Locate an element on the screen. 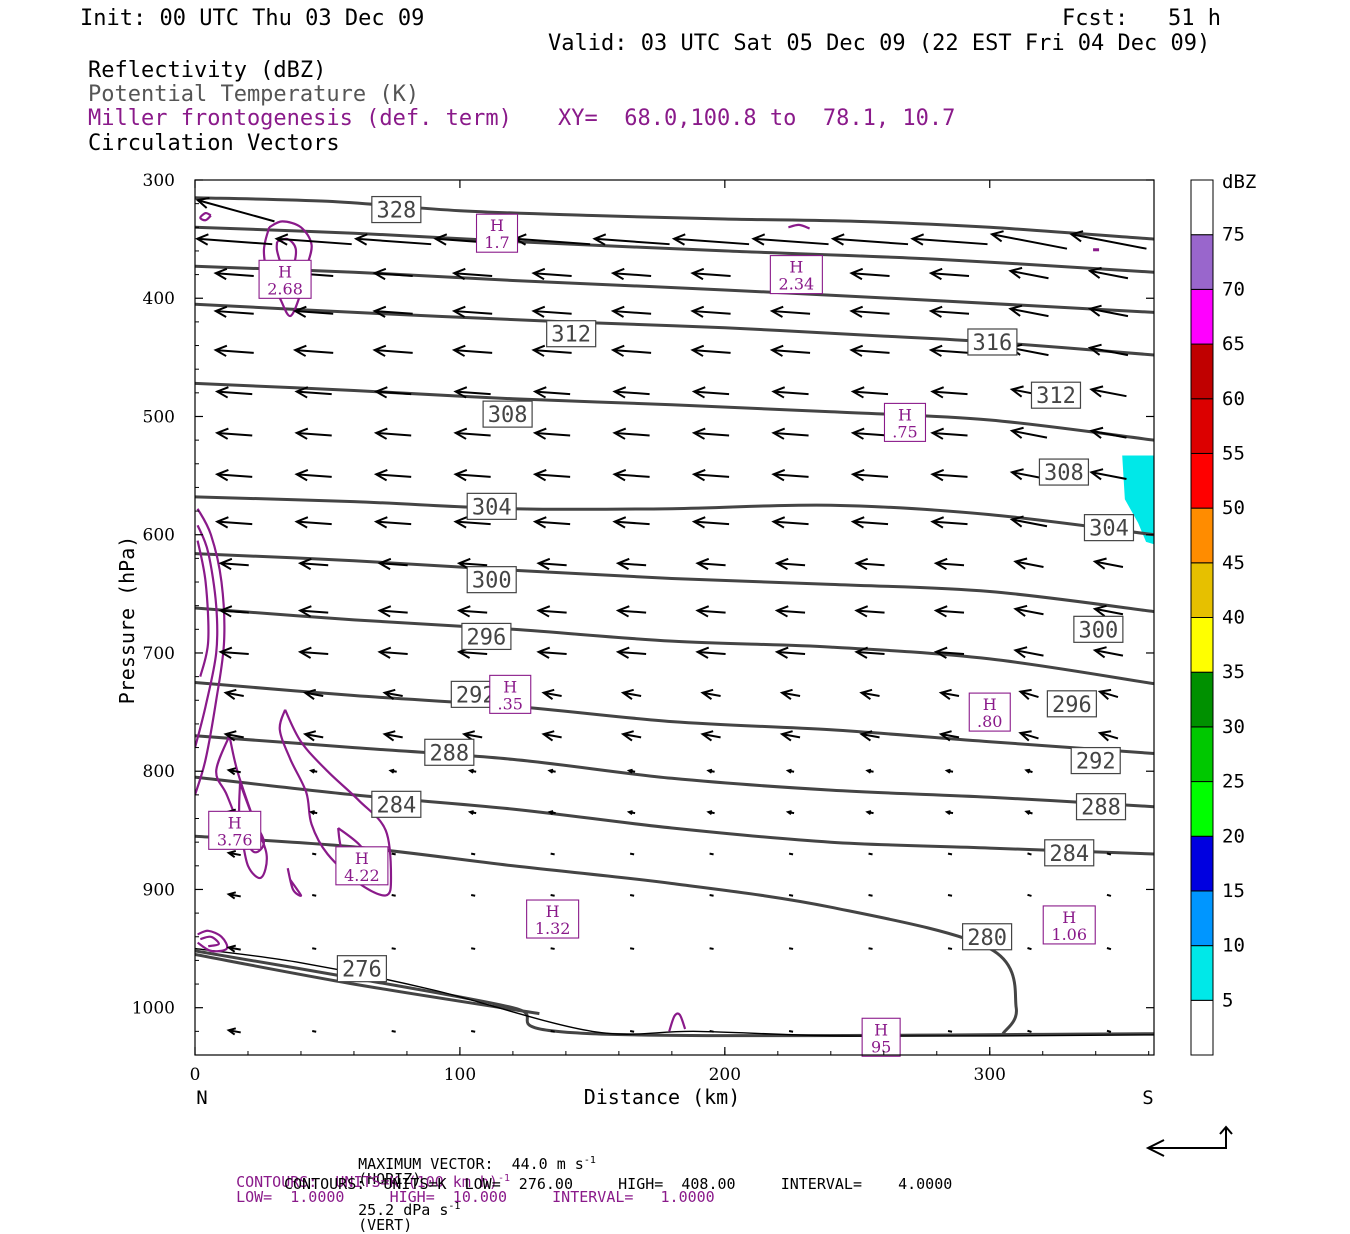  maximum-value: 1.32 is located at coordinates (553, 928).